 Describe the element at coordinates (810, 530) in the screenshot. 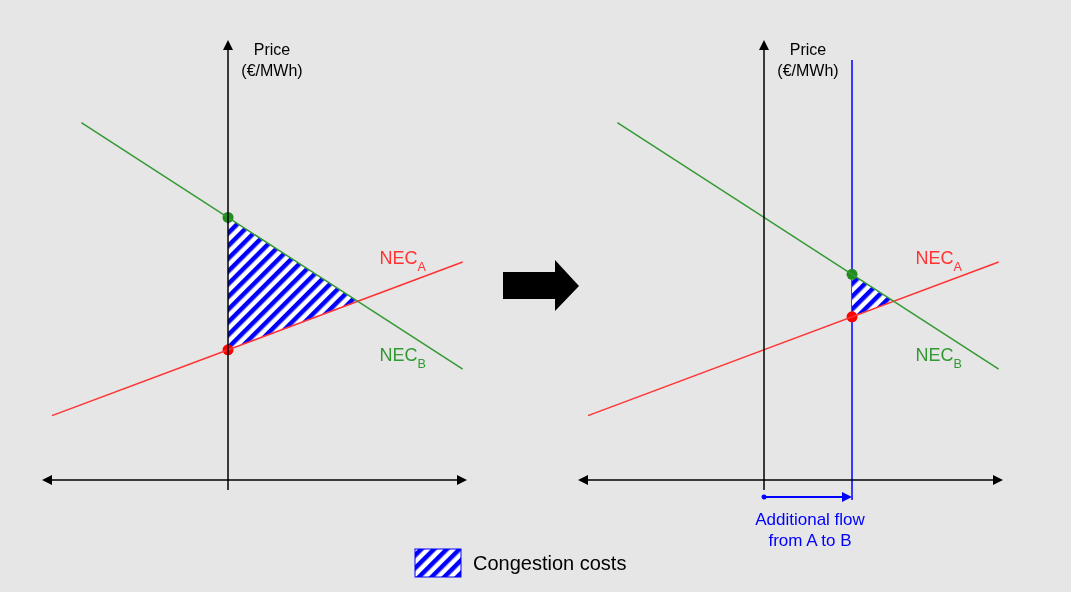

I see `text: Additional flow from A to B` at that location.